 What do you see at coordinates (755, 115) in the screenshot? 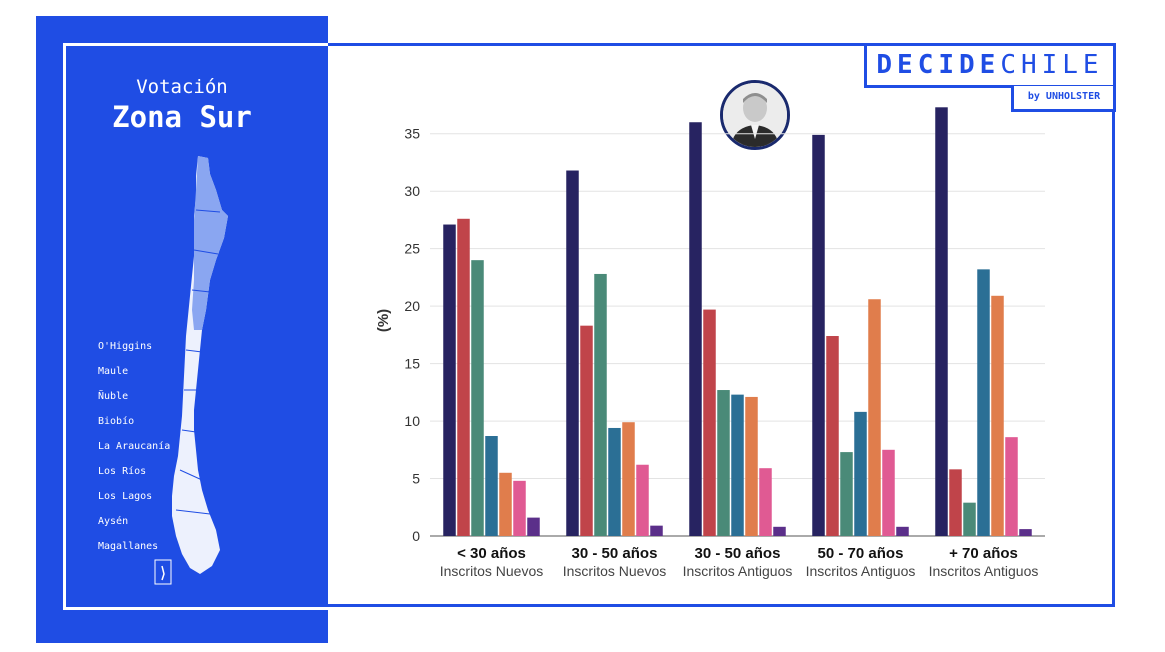
I see `candidate-photo-icon` at bounding box center [755, 115].